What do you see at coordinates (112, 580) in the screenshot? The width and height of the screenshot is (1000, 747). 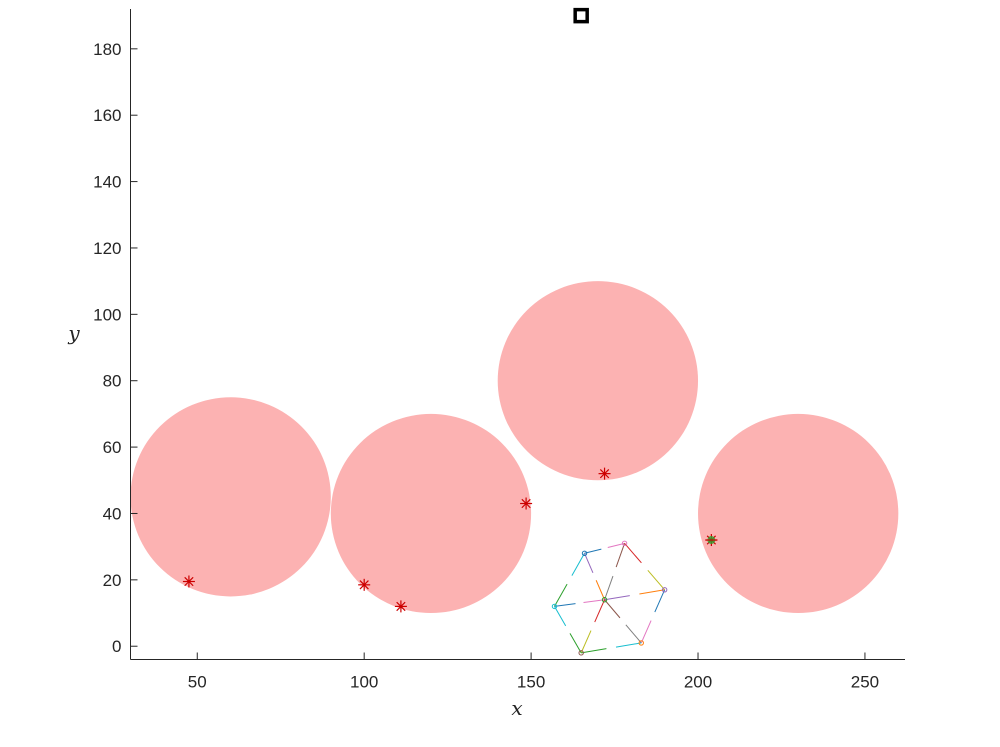 I see `y-tick-label: 20` at bounding box center [112, 580].